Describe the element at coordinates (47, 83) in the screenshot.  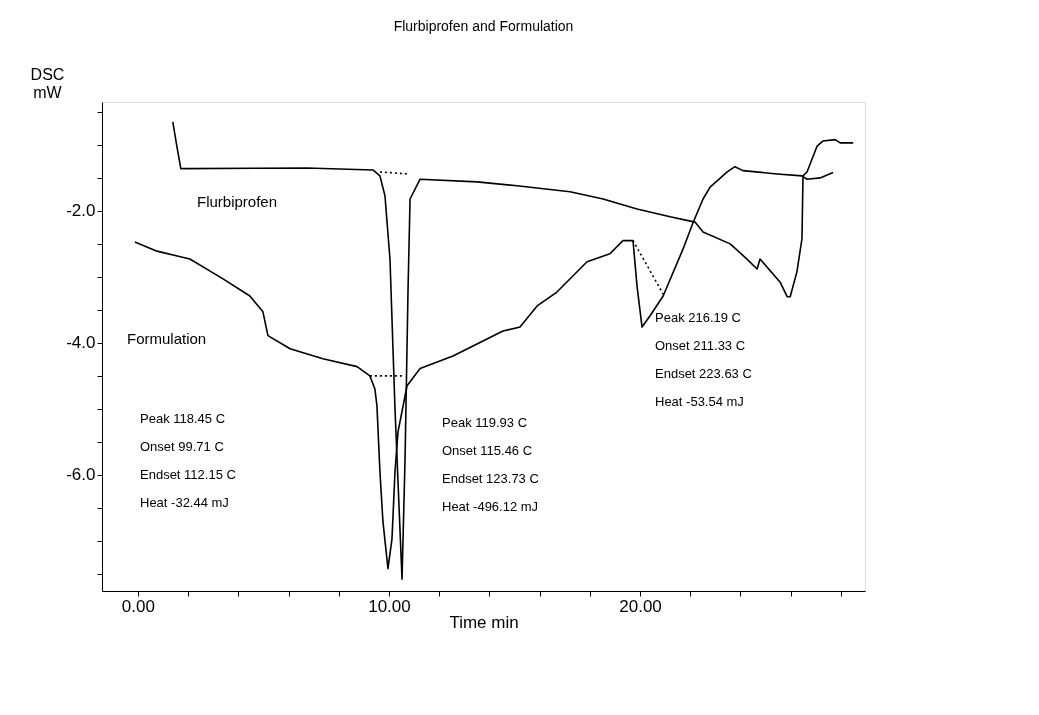
I see `y-axis-title: DSC mW` at that location.